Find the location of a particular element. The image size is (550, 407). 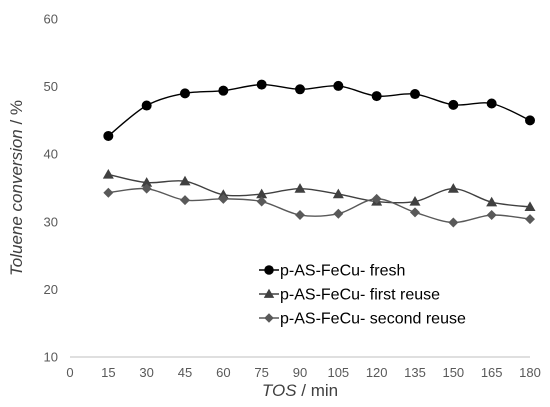

x-tick-label: 15 is located at coordinates (108, 372).